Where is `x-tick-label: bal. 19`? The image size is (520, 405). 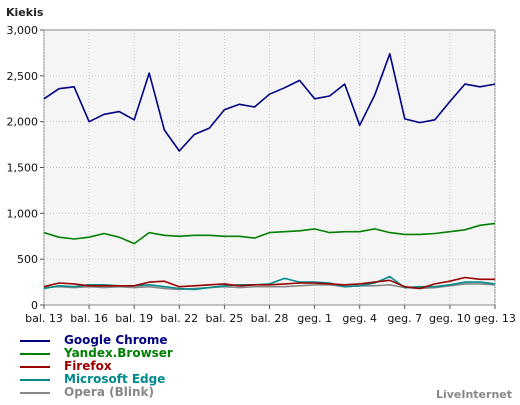
x-tick-label: bal. 19 is located at coordinates (134, 318).